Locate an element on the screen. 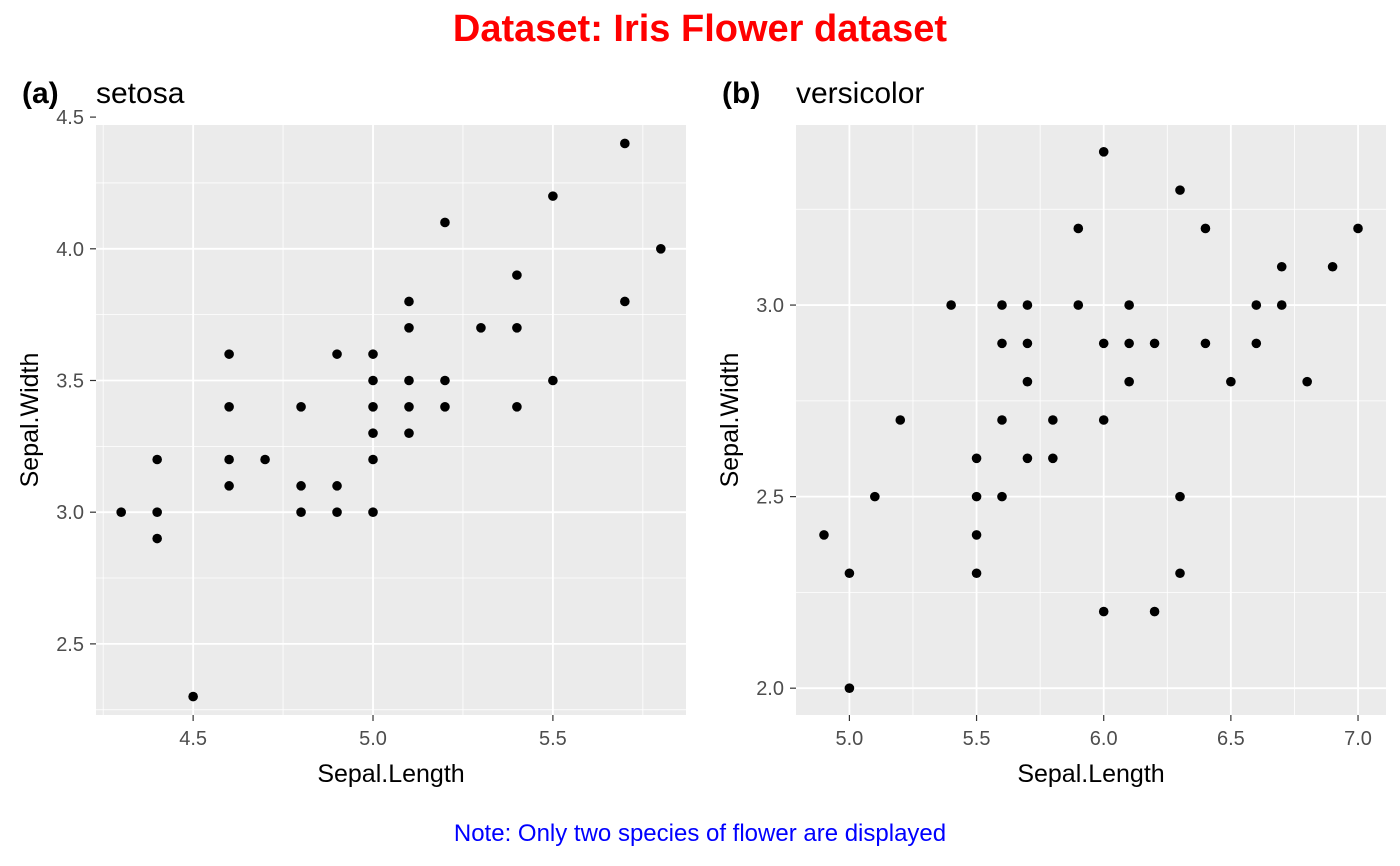 The image size is (1400, 866). panel-a-title: setosa is located at coordinates (140, 93).